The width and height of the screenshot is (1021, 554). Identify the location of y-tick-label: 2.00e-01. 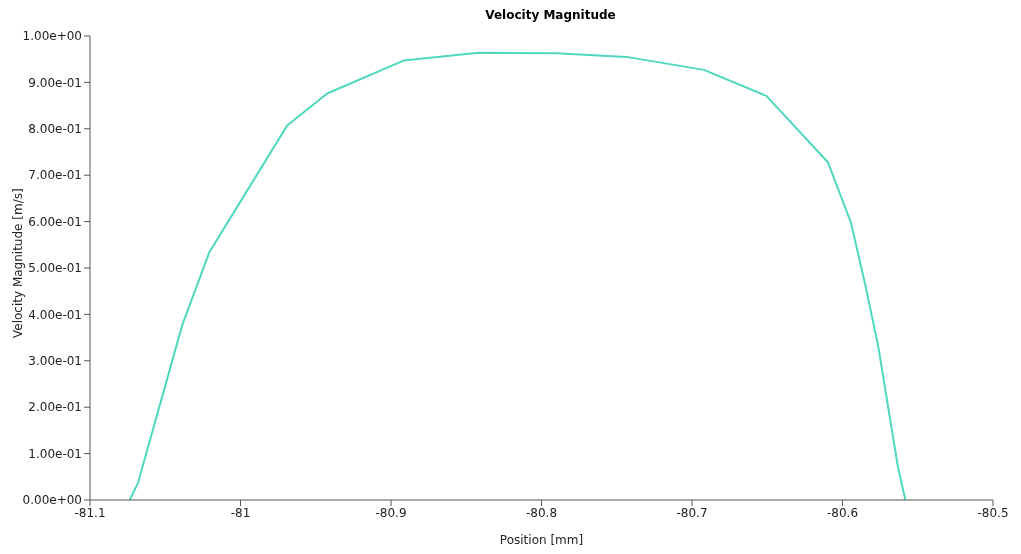
(55, 407).